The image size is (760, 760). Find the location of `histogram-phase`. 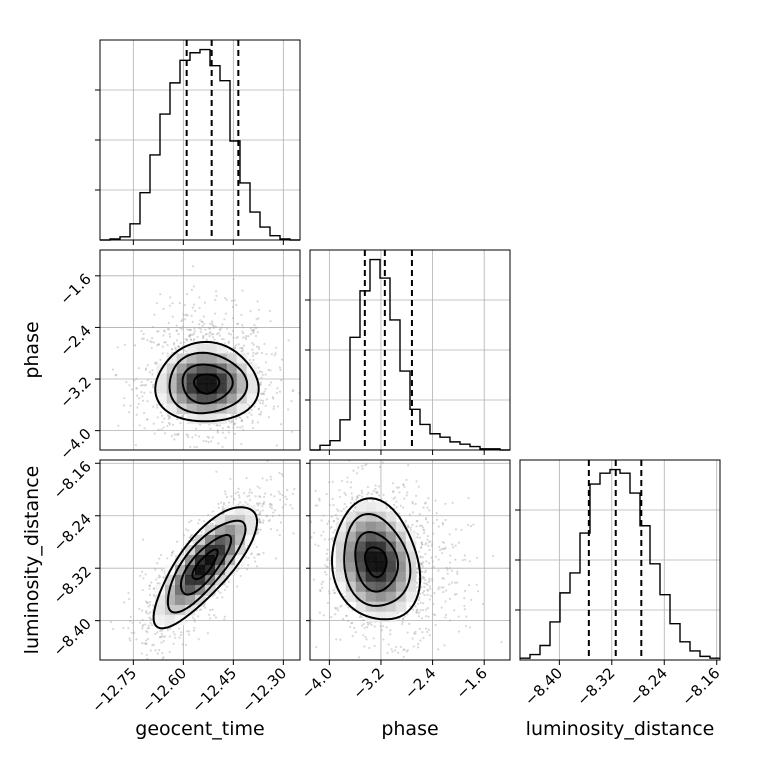

histogram-phase is located at coordinates (410, 354).